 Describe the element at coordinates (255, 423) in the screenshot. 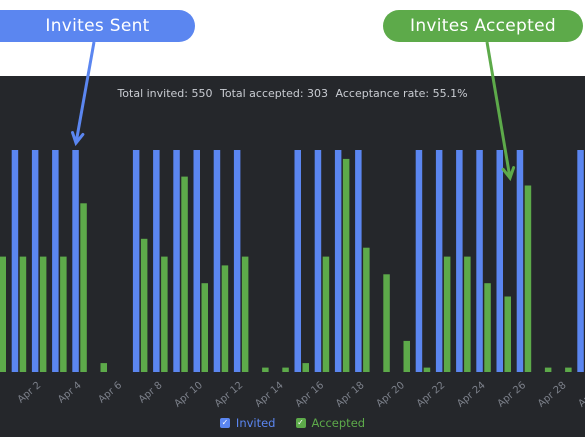

I see `legend-label-invited: Invited` at that location.